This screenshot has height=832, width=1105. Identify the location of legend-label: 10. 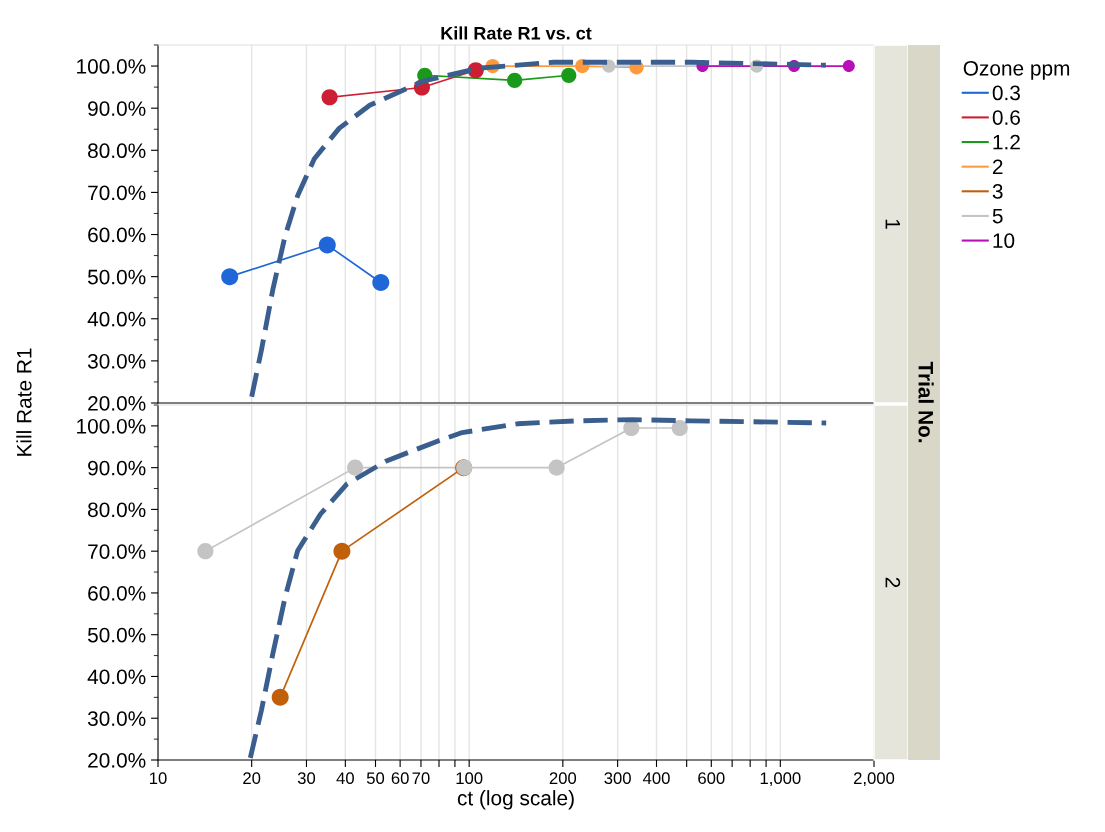
(1004, 241).